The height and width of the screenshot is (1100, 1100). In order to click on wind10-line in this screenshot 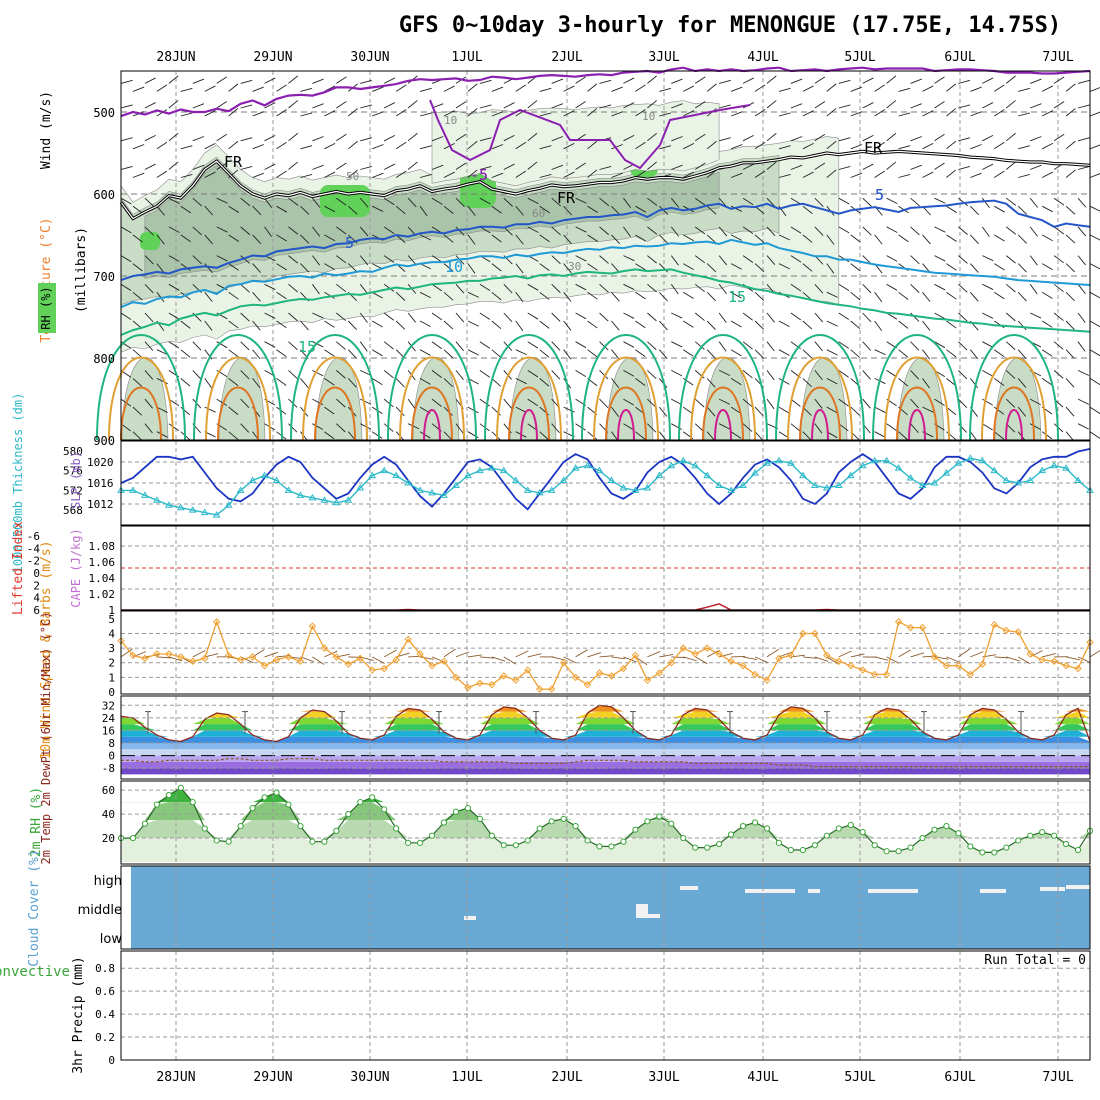, I will do `click(605, 654)`.